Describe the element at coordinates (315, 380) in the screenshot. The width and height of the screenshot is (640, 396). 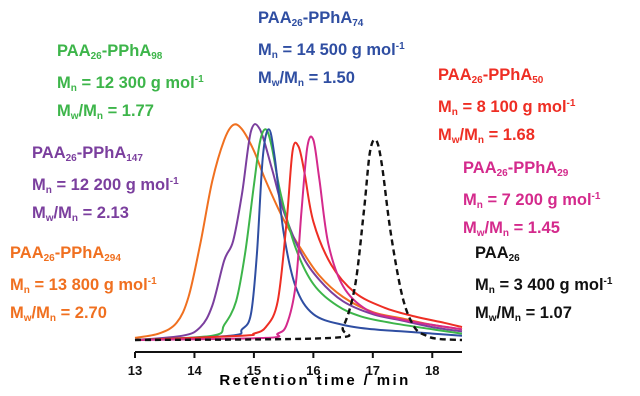
I see `x-axis-label: Retention time / min` at that location.